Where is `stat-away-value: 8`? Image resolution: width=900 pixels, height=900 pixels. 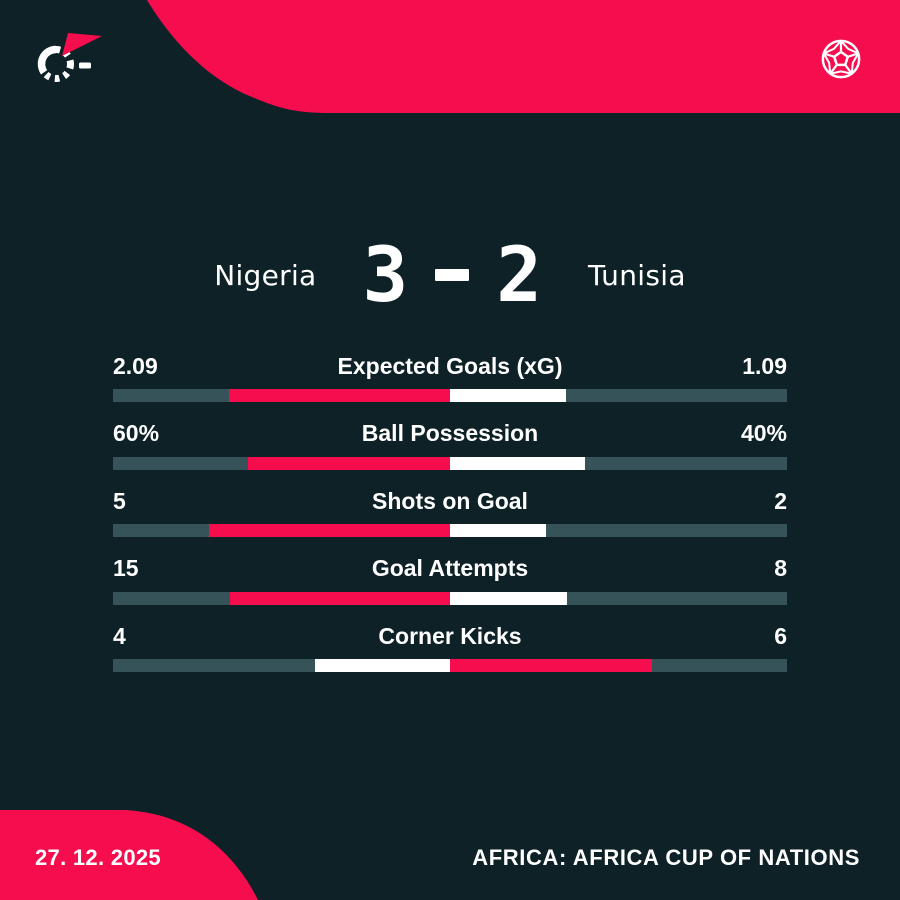
stat-away-value: 8 is located at coordinates (780, 568).